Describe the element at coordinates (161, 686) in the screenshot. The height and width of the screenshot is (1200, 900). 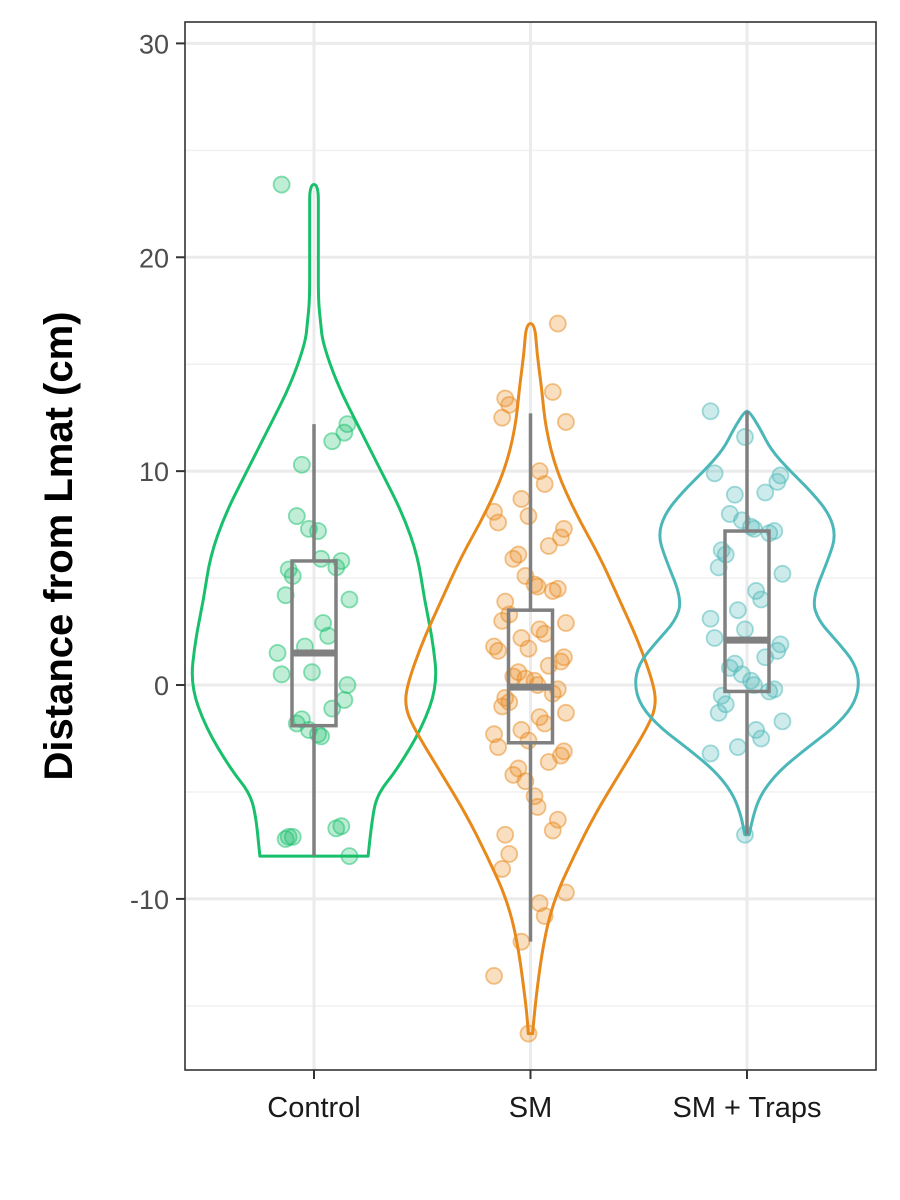
I see `y-tick-label: 0` at that location.